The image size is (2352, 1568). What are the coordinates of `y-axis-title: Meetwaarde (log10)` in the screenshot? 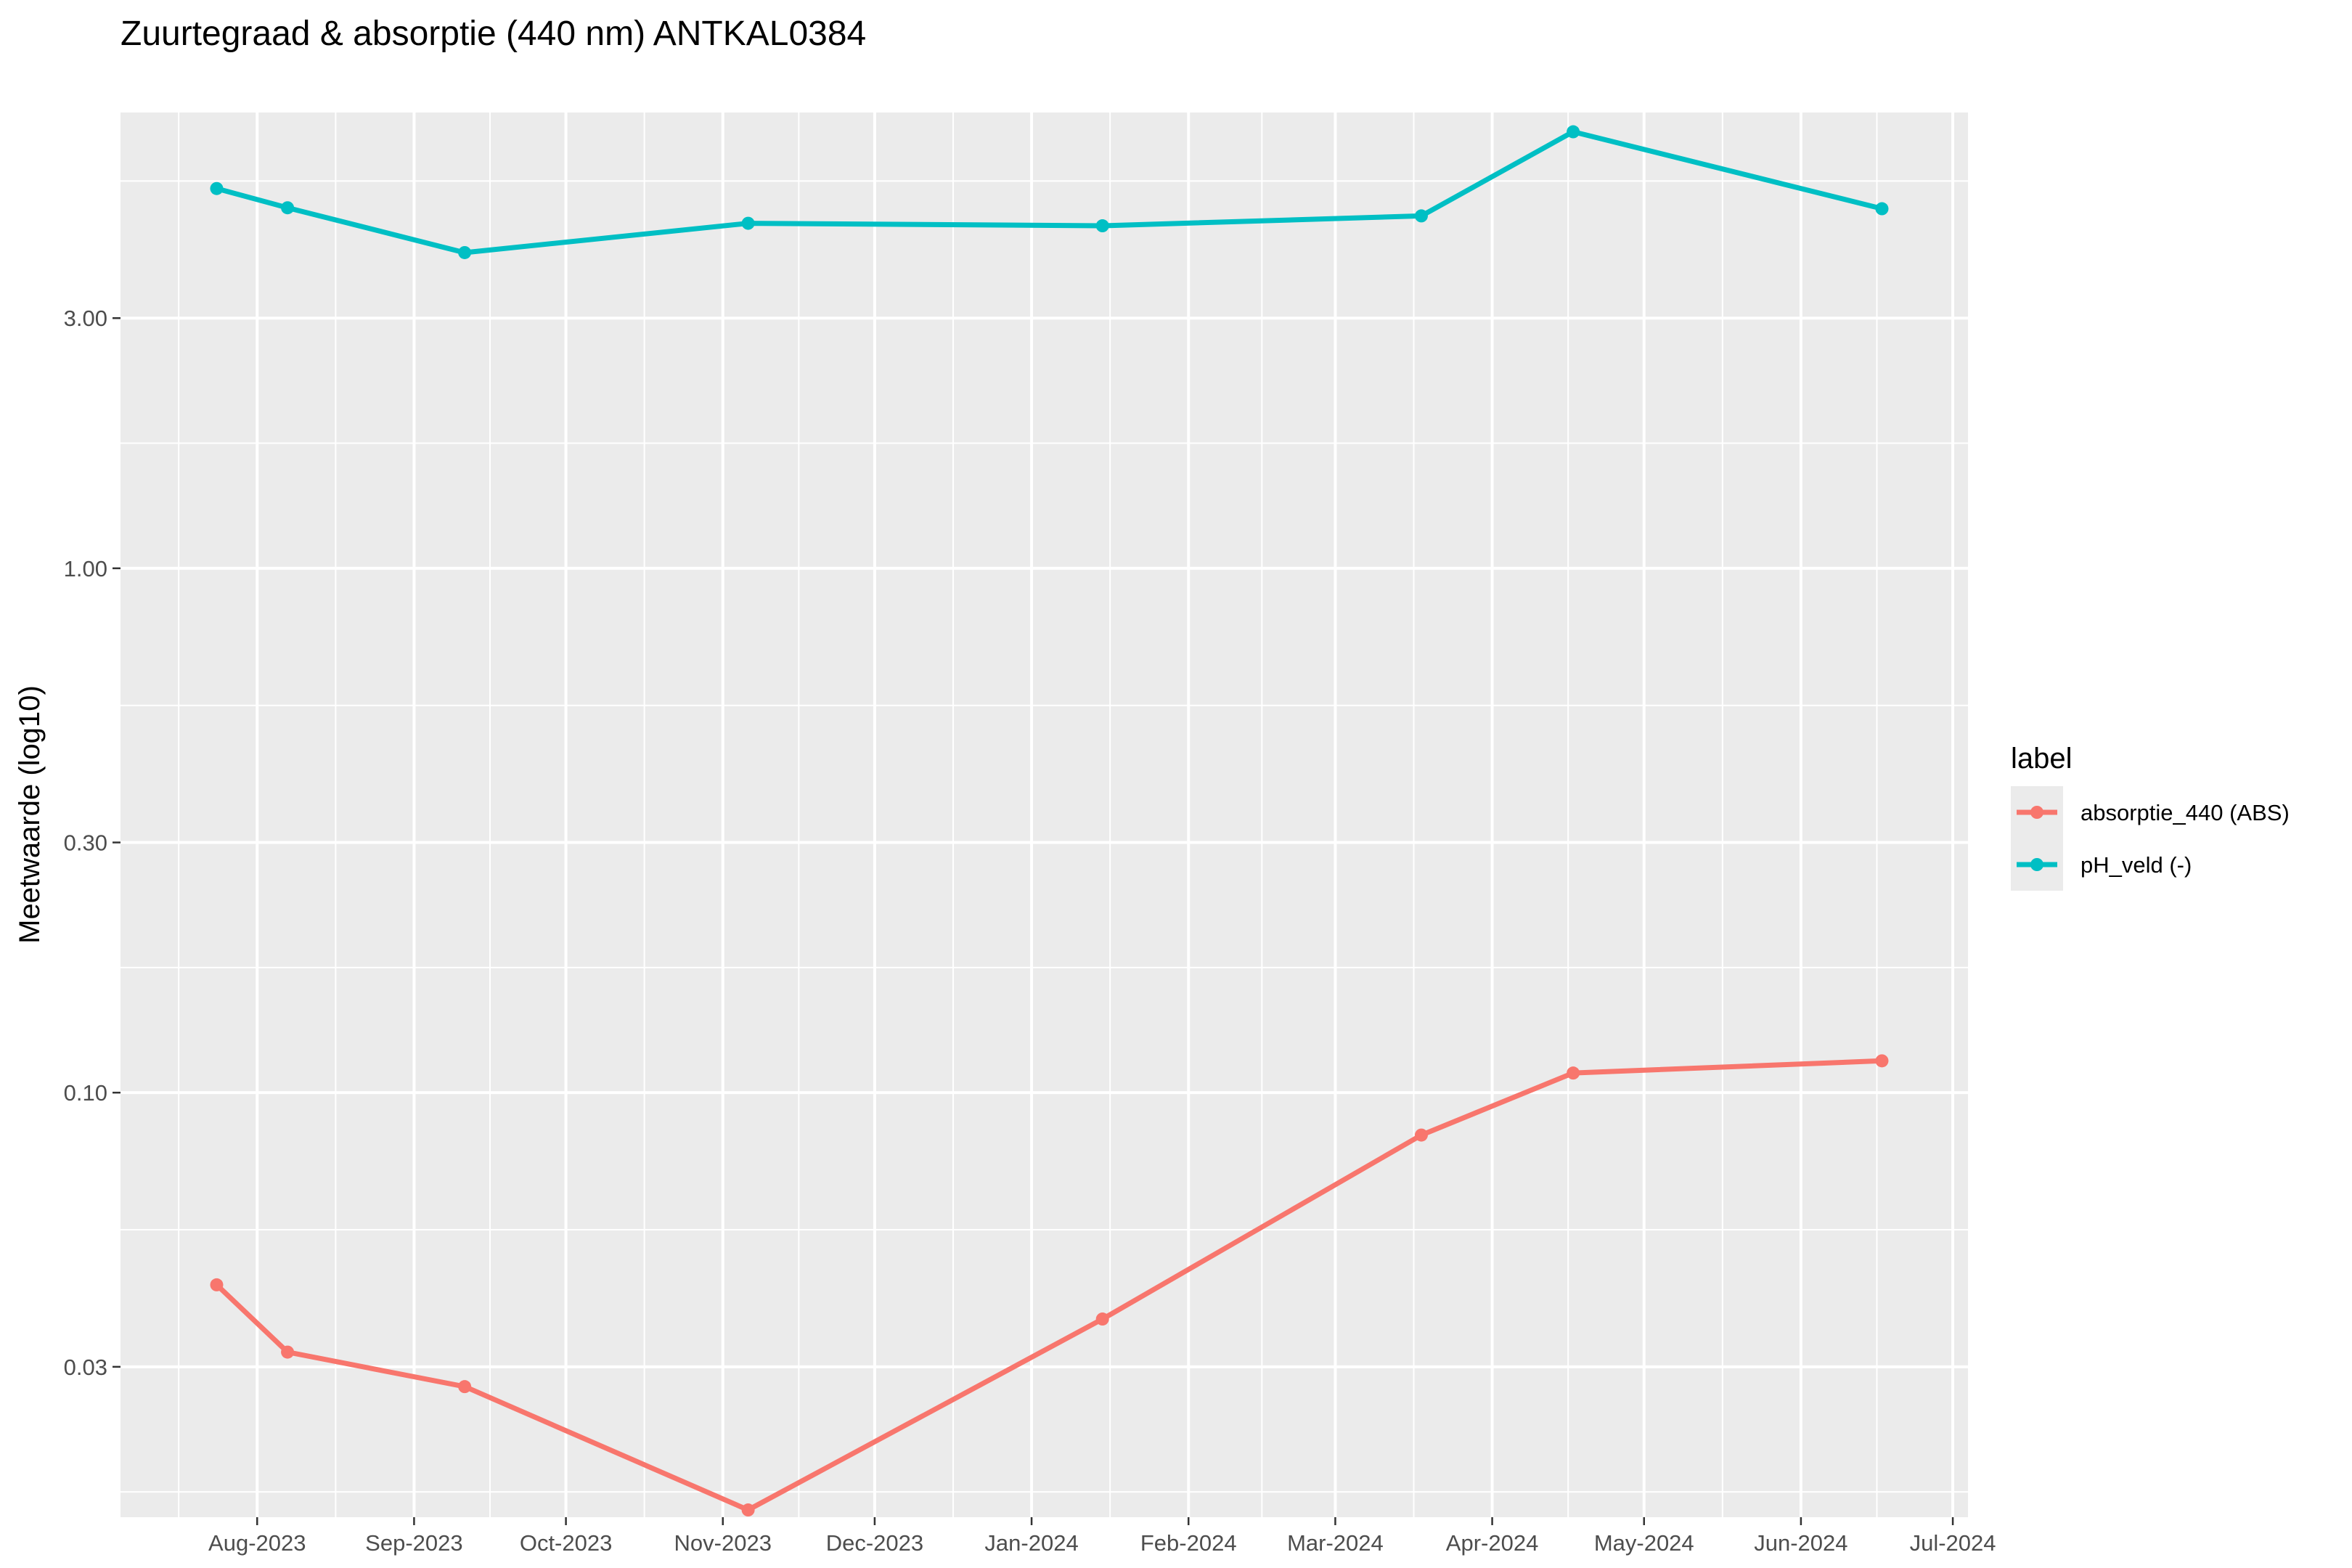 It's located at (30, 815).